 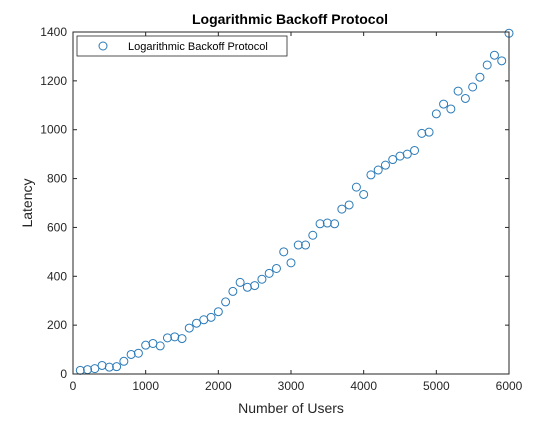 What do you see at coordinates (103, 46) in the screenshot?
I see `legend-marker` at bounding box center [103, 46].